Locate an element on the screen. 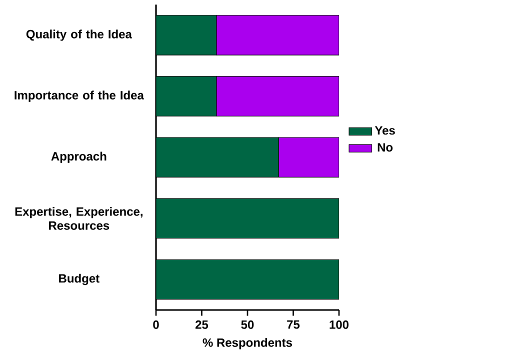 This screenshot has height=361, width=530. y-tick-label: Importance of the Idea is located at coordinates (79, 96).